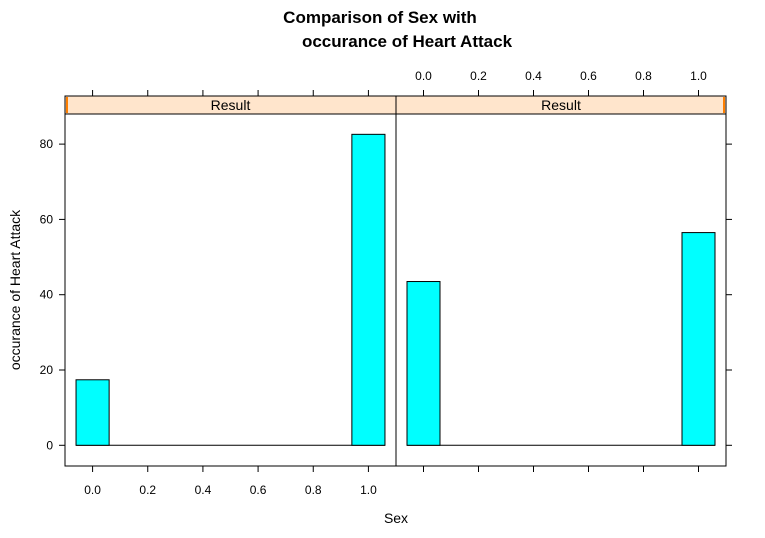  What do you see at coordinates (368, 490) in the screenshot?
I see `x-tick-label-bottom: 1.0` at bounding box center [368, 490].